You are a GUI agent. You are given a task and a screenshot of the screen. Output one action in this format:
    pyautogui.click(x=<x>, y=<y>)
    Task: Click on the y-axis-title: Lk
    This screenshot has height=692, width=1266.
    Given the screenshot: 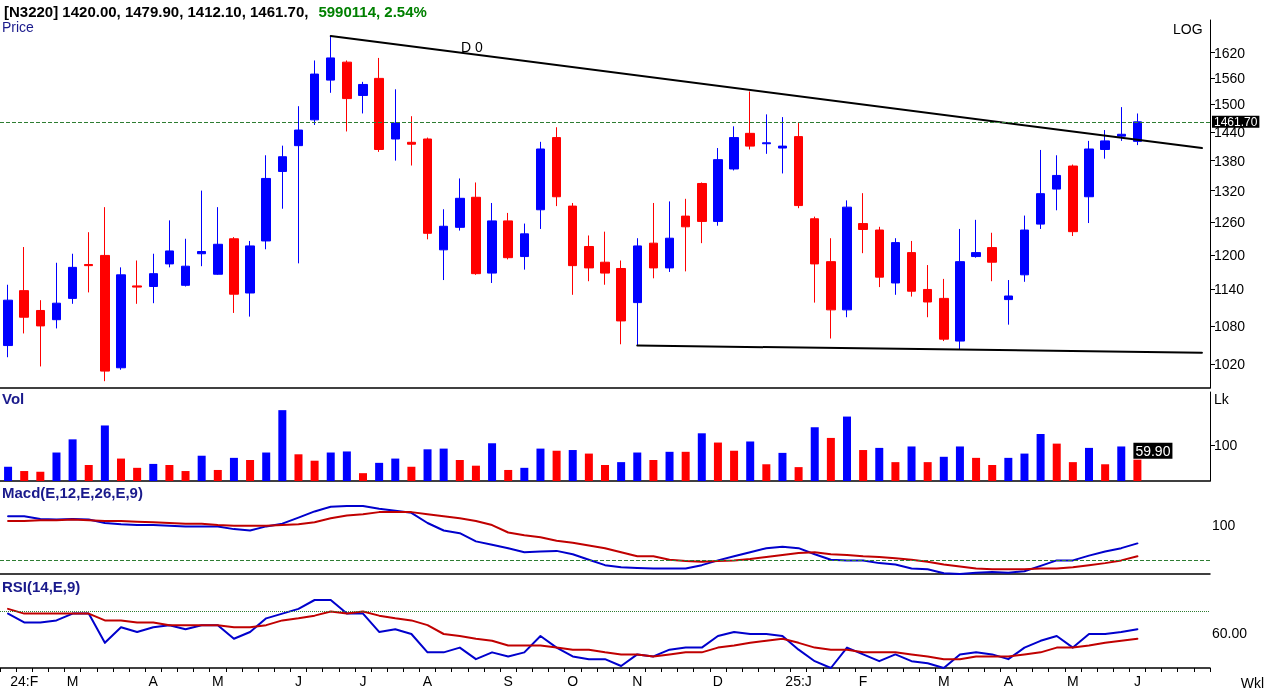 What is the action you would take?
    pyautogui.click(x=1222, y=399)
    